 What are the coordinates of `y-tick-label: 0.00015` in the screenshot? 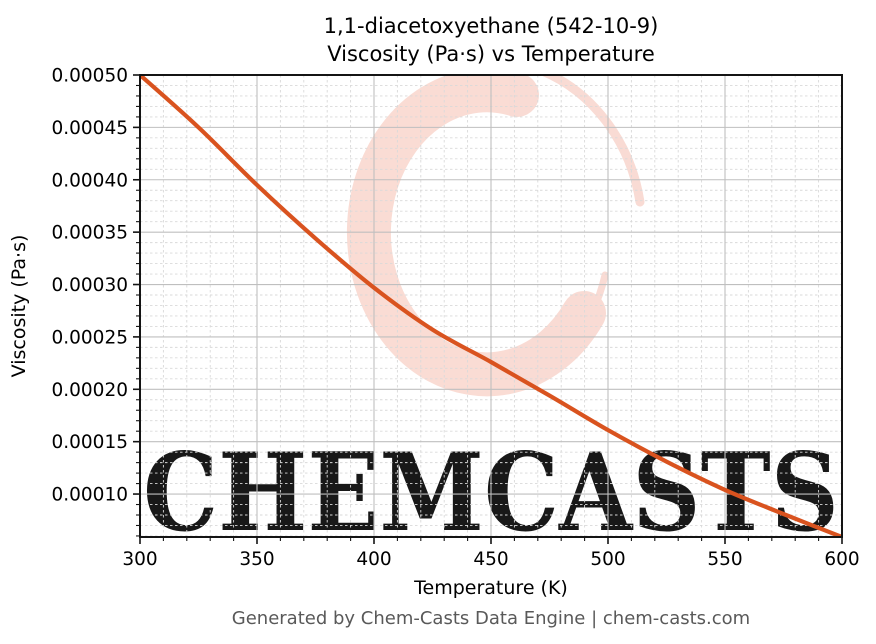 It's located at (89, 442).